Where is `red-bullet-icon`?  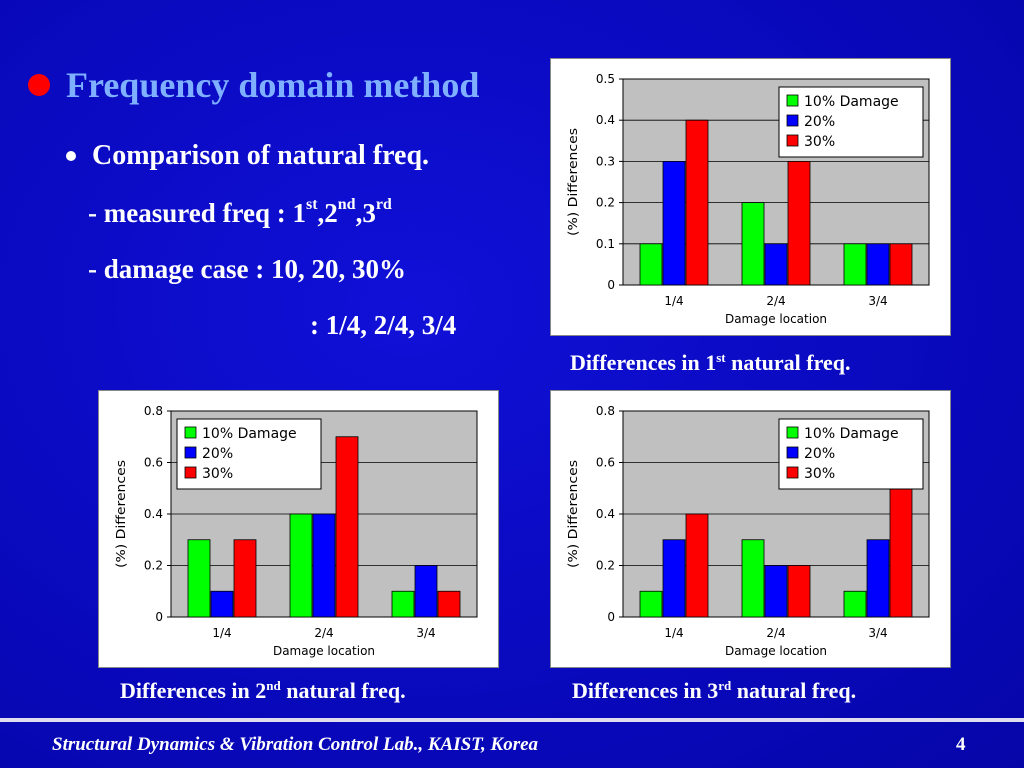 red-bullet-icon is located at coordinates (39, 85).